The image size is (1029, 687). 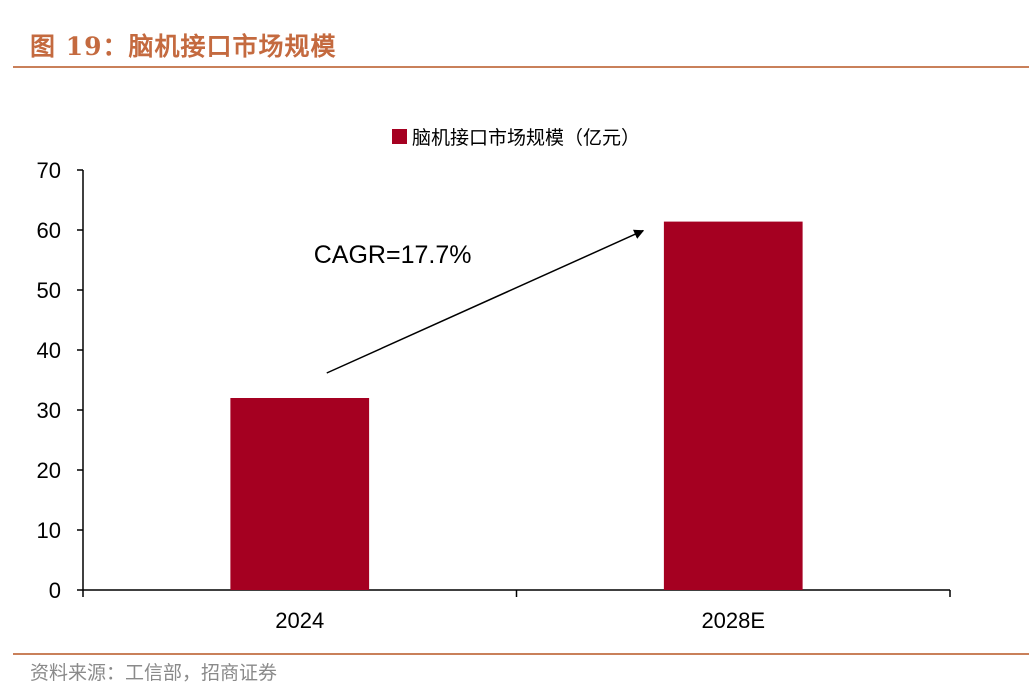 I want to click on y-tick-label: 70, so click(x=49, y=170).